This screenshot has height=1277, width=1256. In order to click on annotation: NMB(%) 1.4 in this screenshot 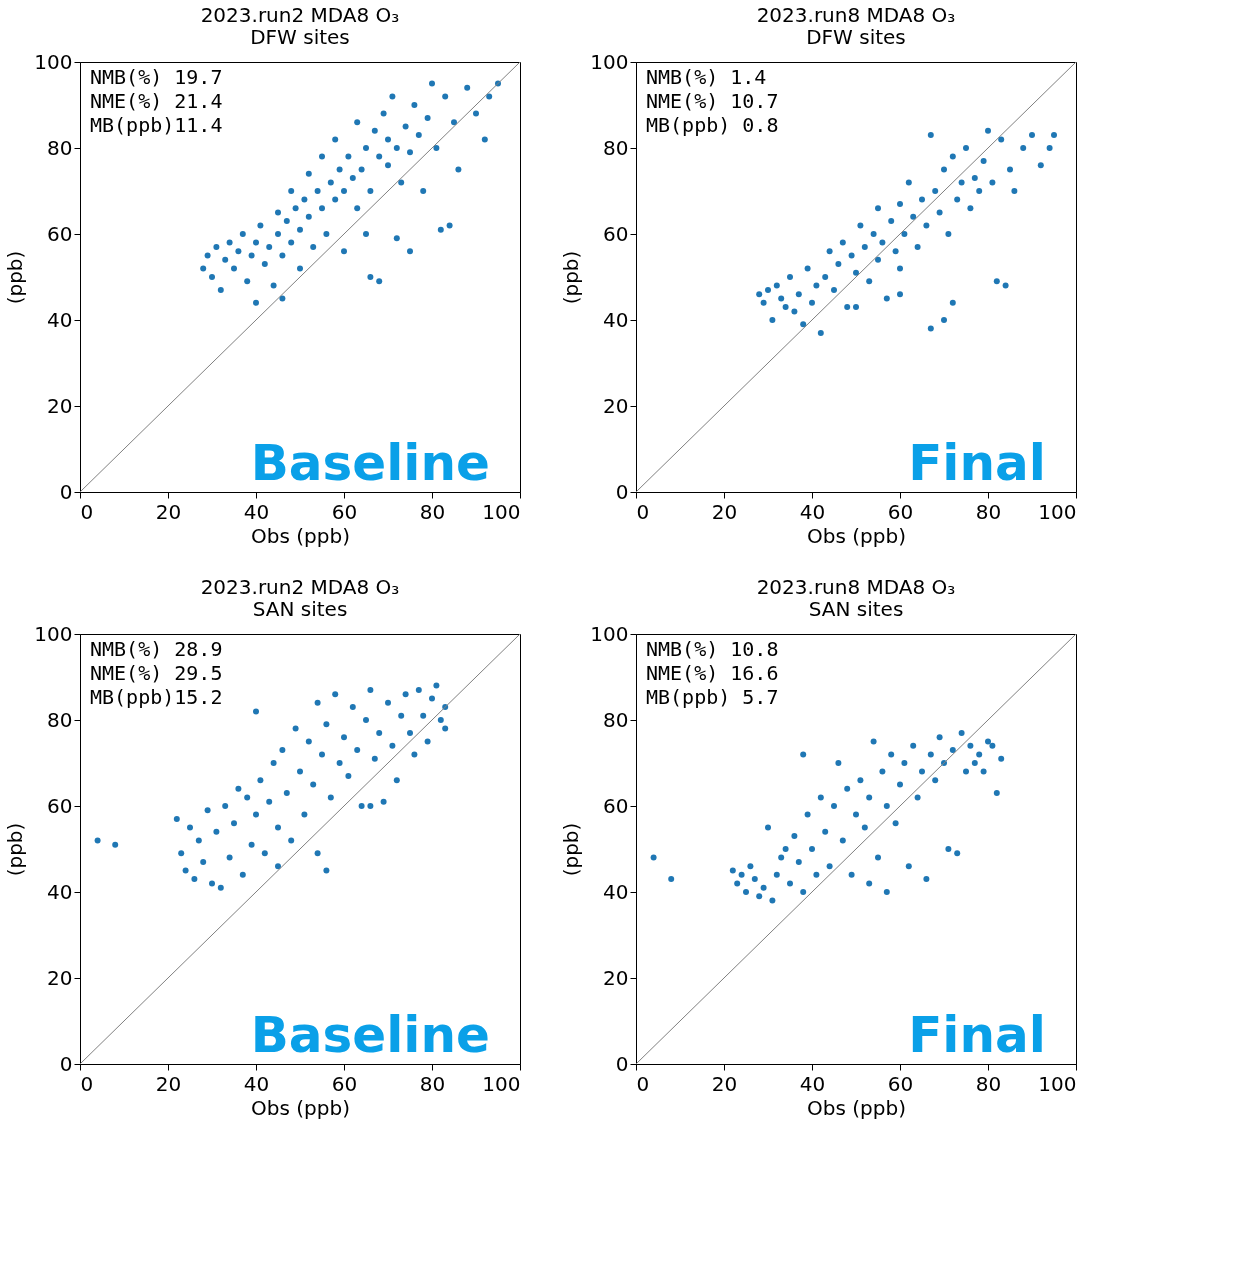, I will do `click(706, 77)`.